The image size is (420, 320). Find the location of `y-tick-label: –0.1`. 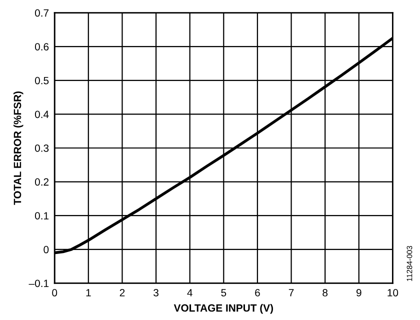

y-tick-label: –0.1 is located at coordinates (38, 284).